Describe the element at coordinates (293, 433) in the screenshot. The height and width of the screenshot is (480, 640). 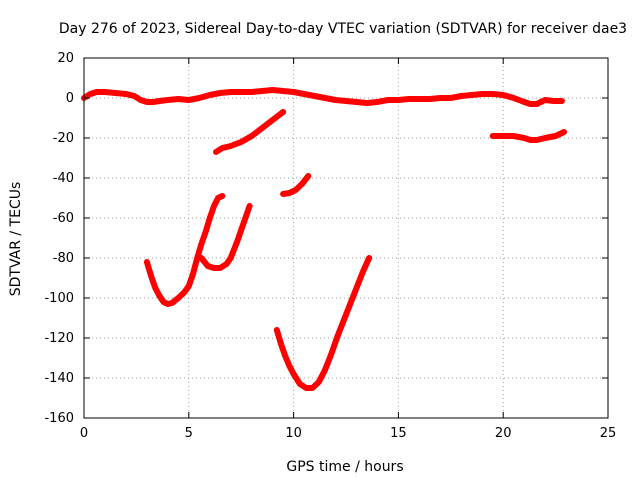
I see `x-tick-label: 10` at that location.